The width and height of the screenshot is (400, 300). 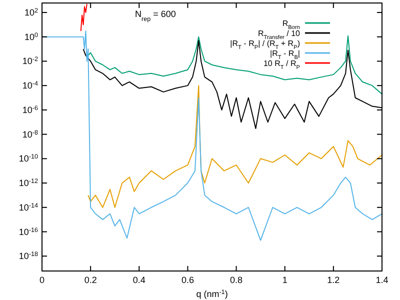 I want to click on x-tick-label: 0.8, so click(x=236, y=280).